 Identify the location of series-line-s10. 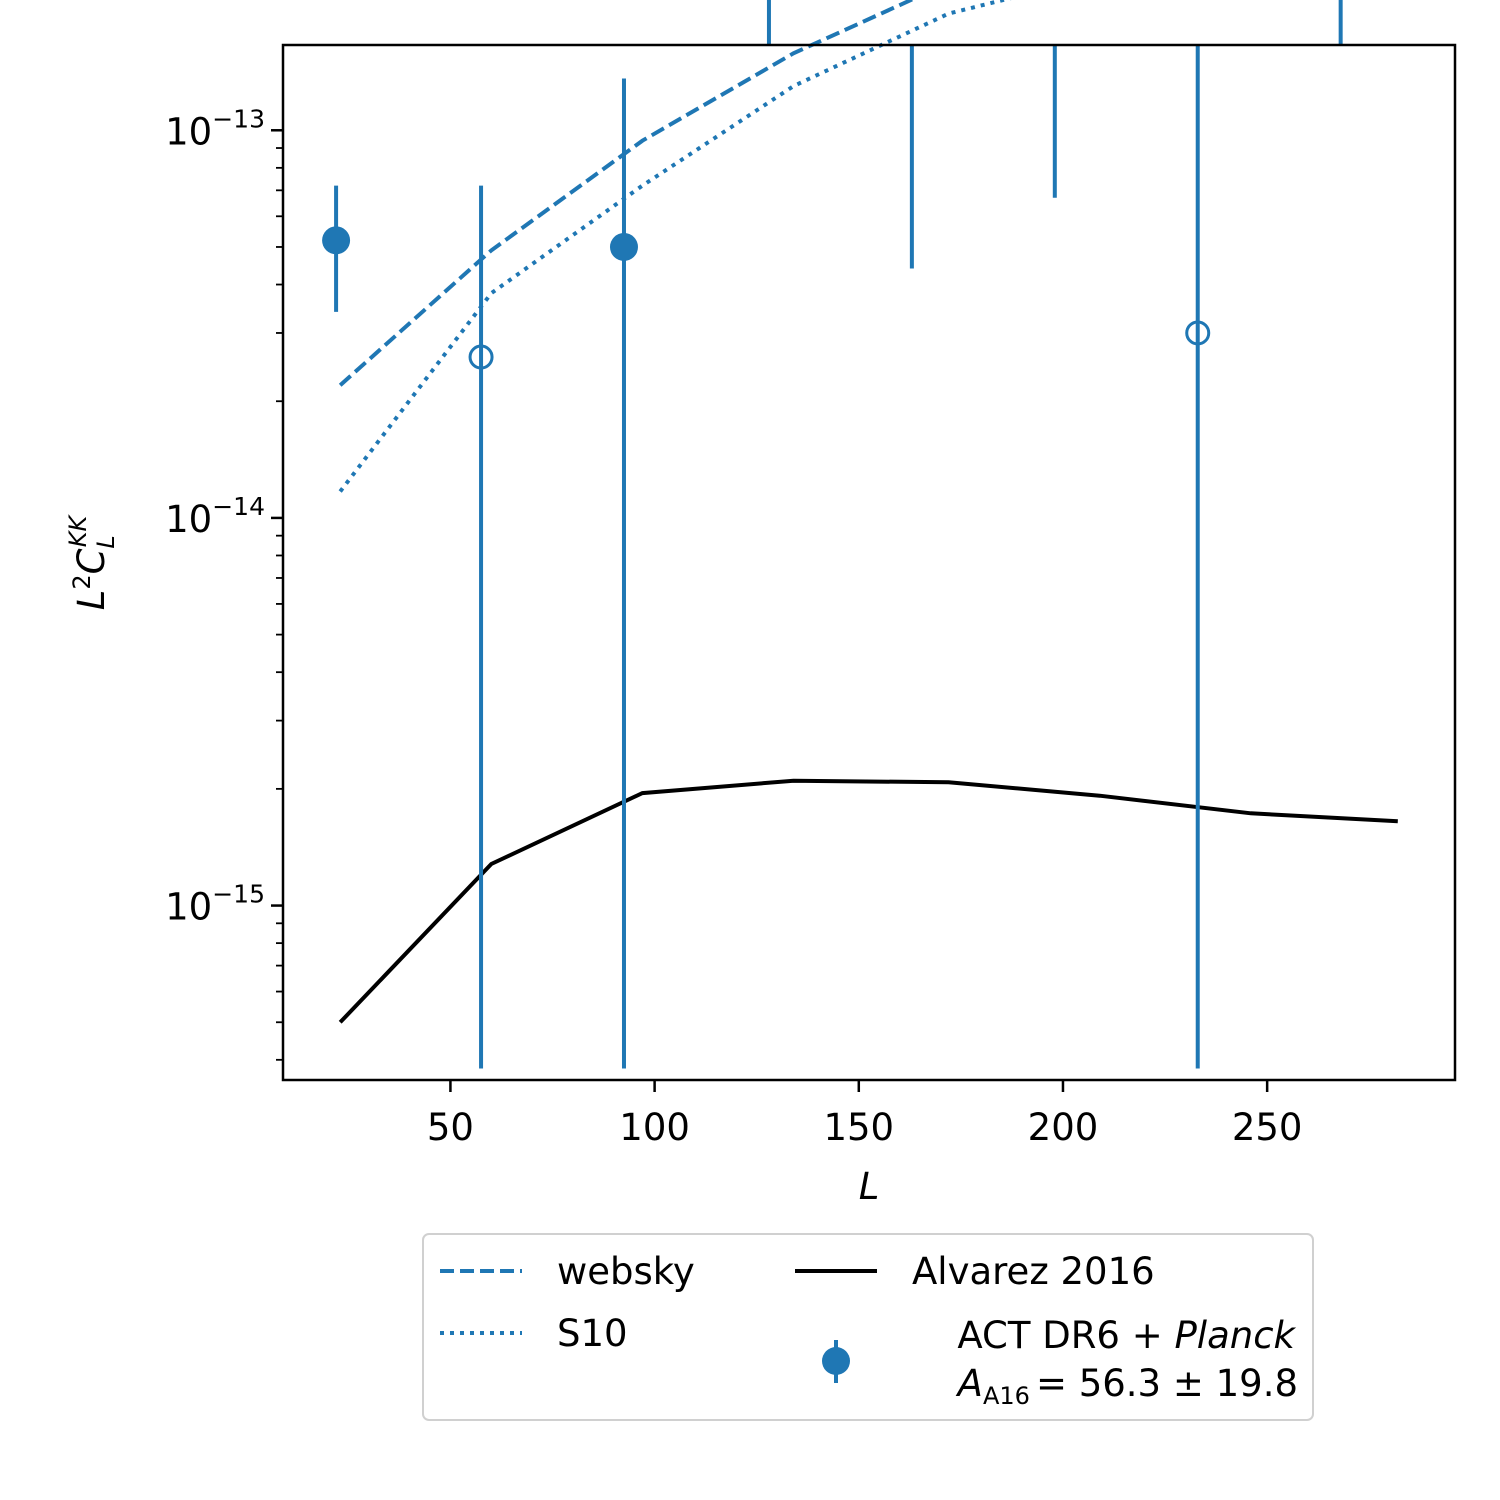
(675, 246).